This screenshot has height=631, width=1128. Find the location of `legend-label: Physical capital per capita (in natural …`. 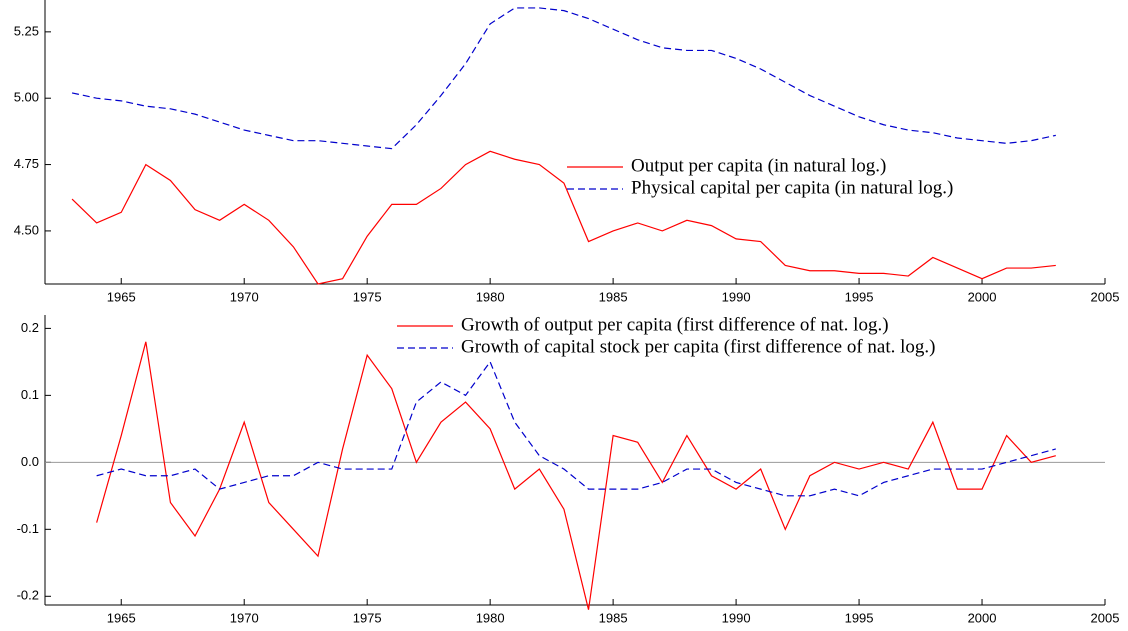

legend-label: Physical capital per capita (in natural … is located at coordinates (792, 187).